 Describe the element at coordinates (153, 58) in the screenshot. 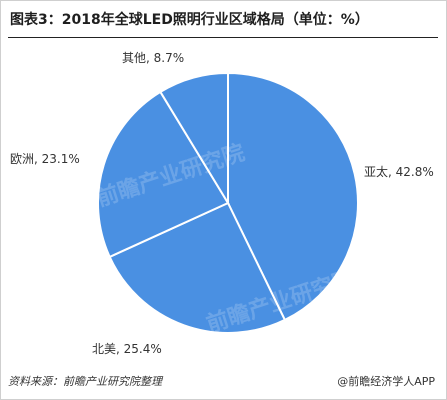

I see `label-other: 其他, 8.7%` at that location.